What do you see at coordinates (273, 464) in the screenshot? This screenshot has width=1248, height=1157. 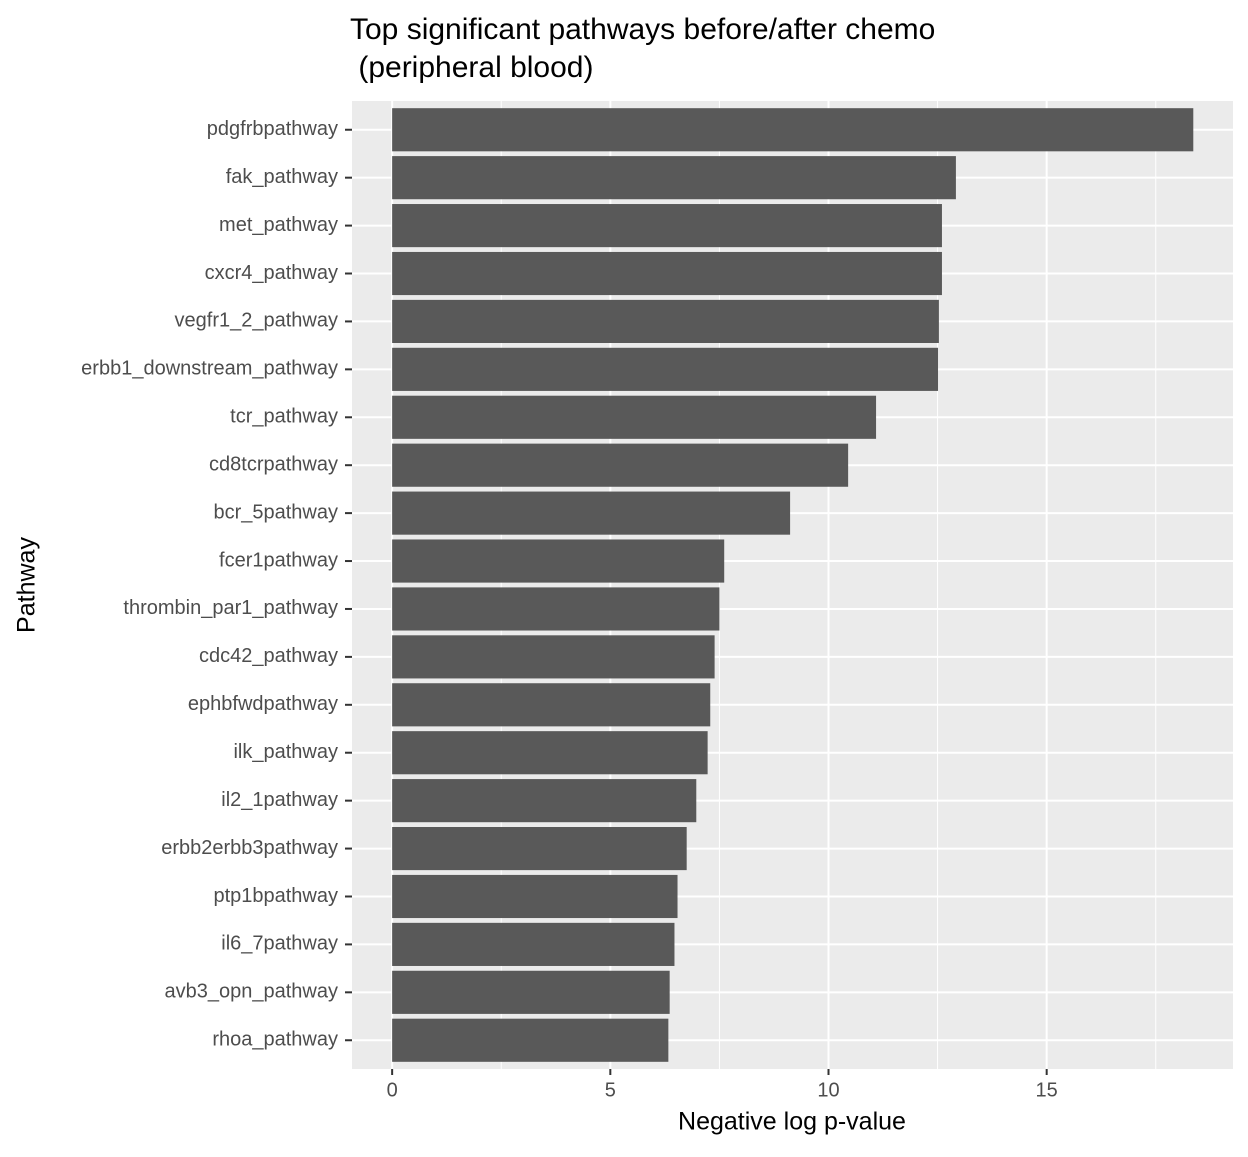 I see `y-tick-label: cd8tcrpathway` at bounding box center [273, 464].